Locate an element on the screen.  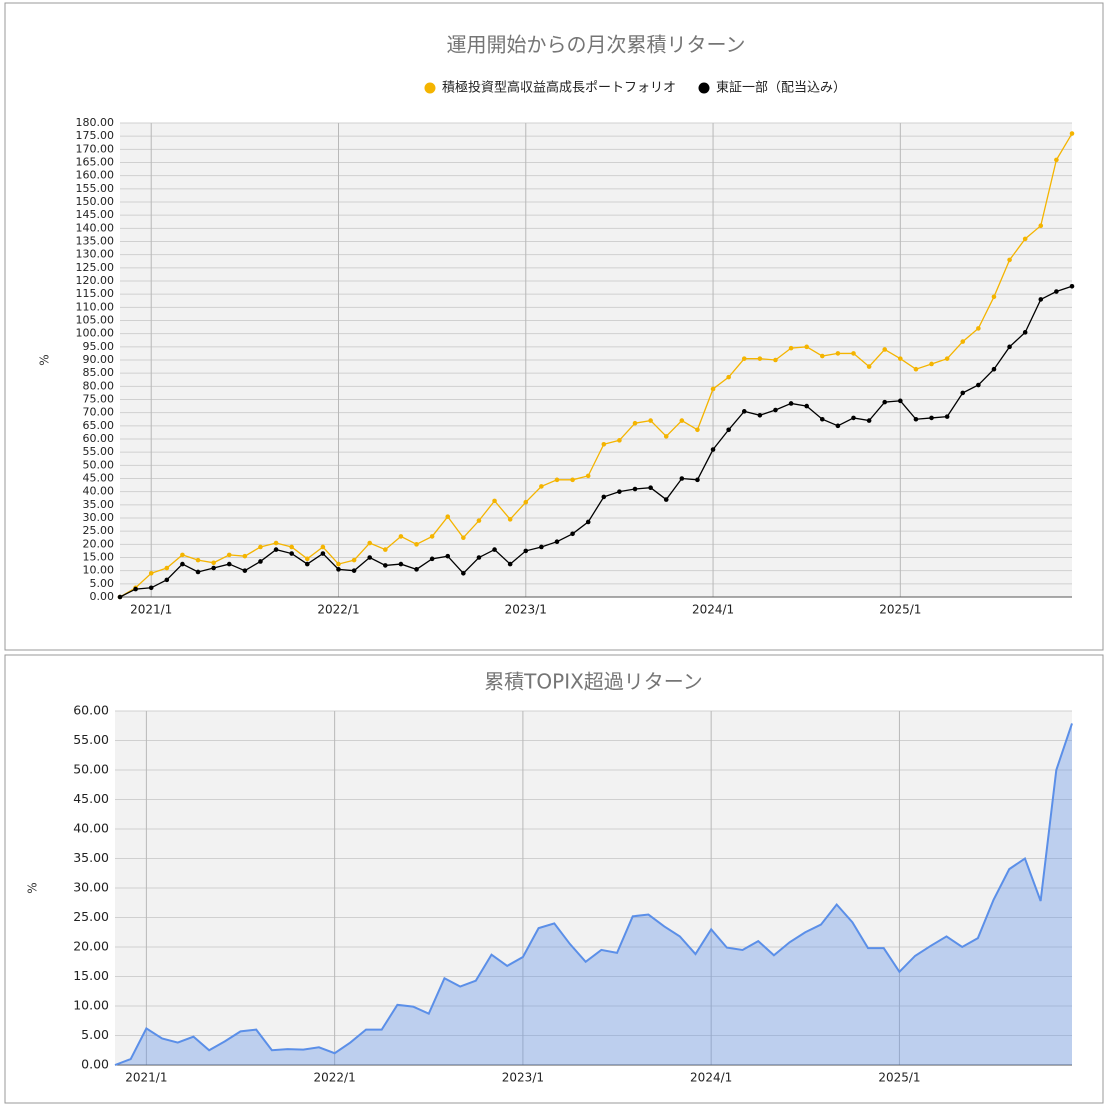
y-tick-label: 135.00 is located at coordinates (95, 241).